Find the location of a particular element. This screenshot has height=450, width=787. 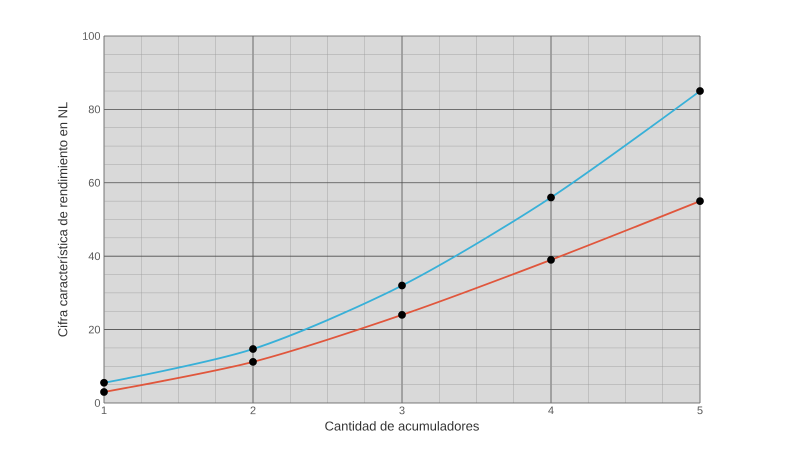

x-tick-label: 5 is located at coordinates (700, 410).